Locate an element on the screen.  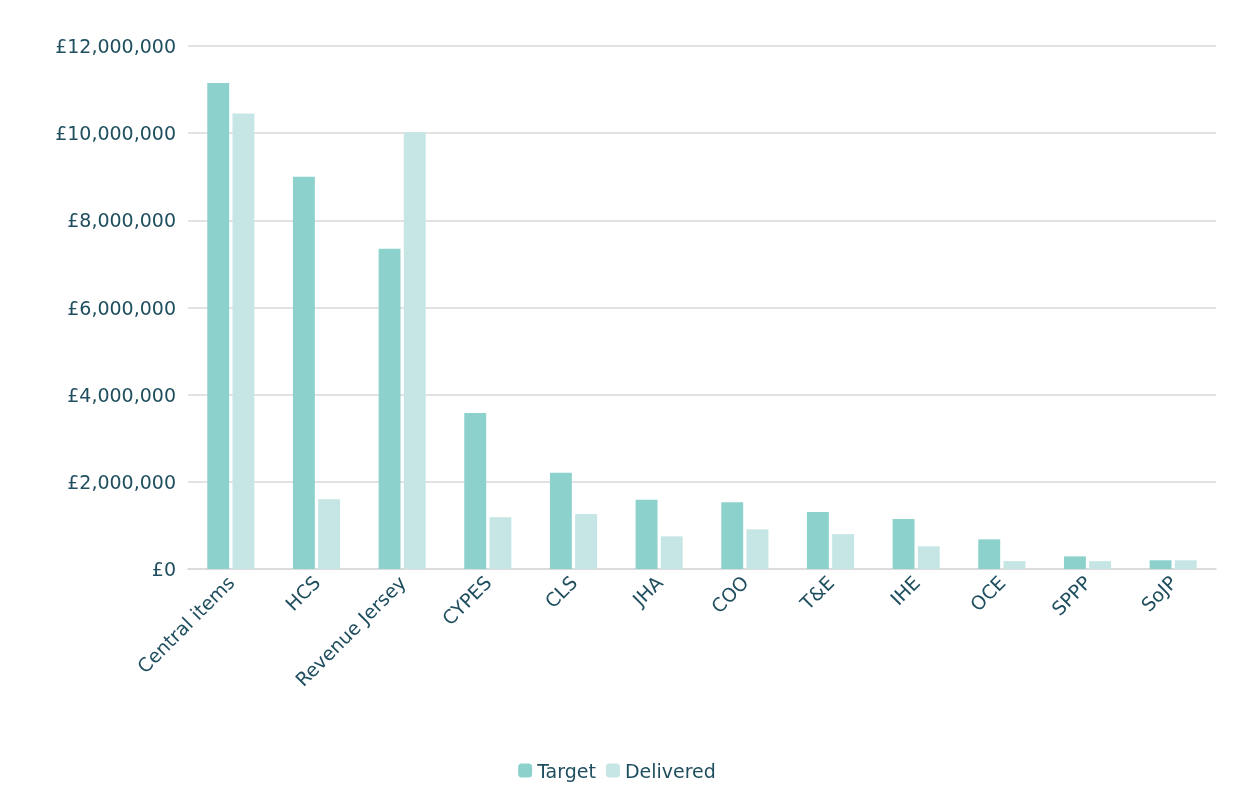
y-tick-label: £10,000,000 is located at coordinates (115, 133).